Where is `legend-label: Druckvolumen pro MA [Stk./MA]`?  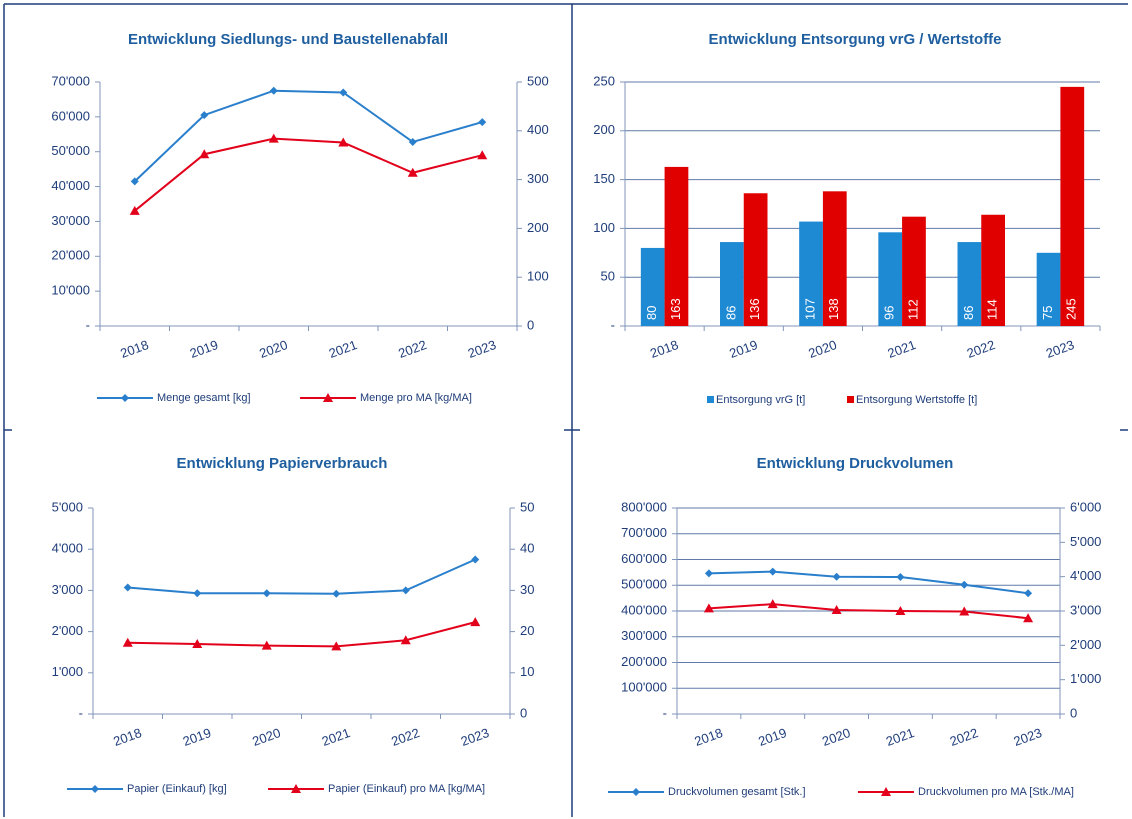 legend-label: Druckvolumen pro MA [Stk./MA] is located at coordinates (996, 792).